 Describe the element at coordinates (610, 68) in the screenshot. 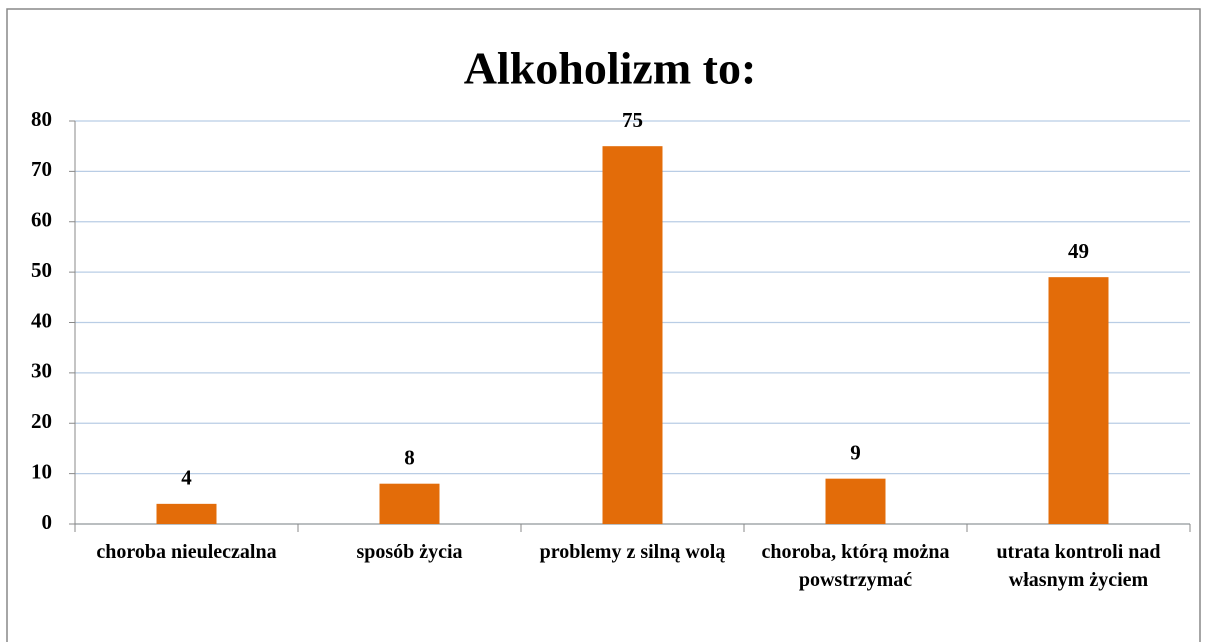

I see `chart-title: Alkoholizm to:` at that location.